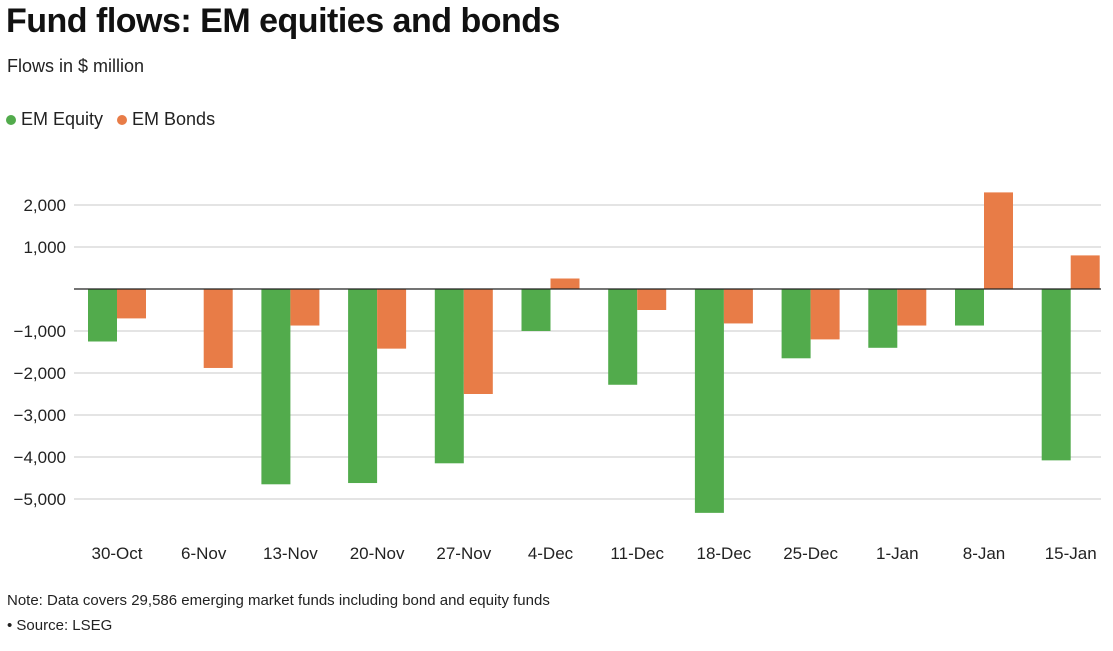  What do you see at coordinates (810, 553) in the screenshot?
I see `x-tick-label: 25-Dec` at bounding box center [810, 553].